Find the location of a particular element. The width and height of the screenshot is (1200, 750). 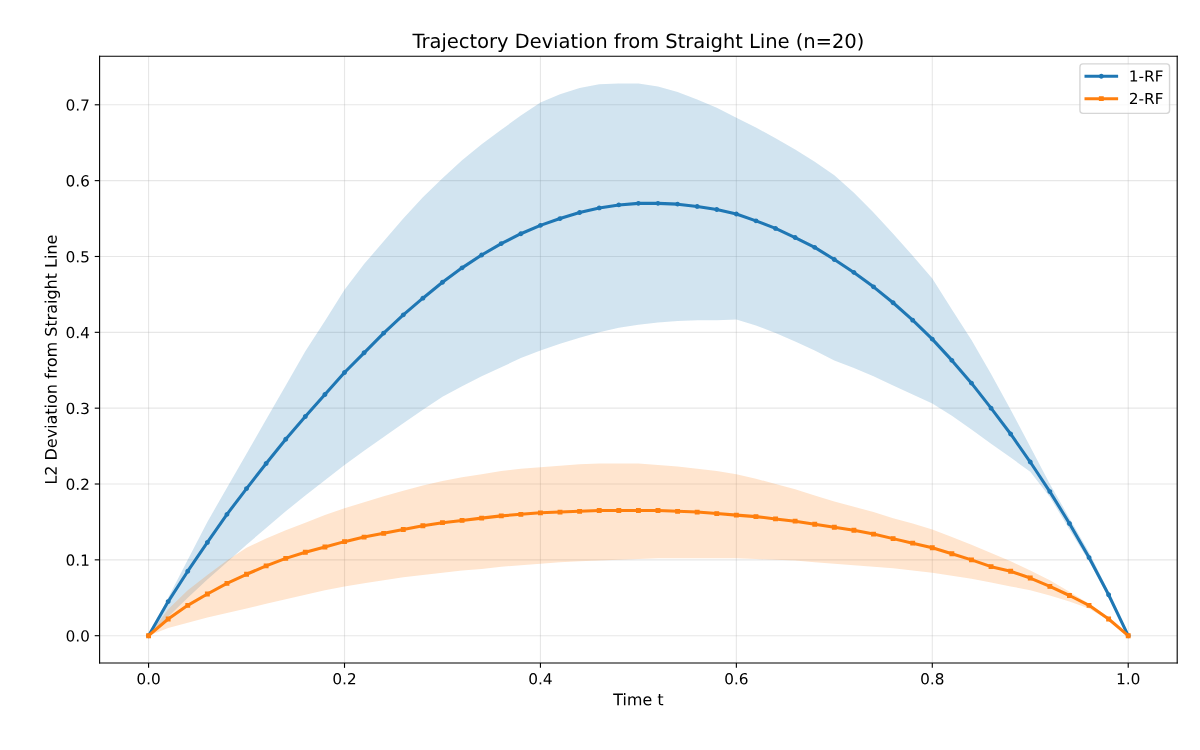

x-axis-title: Time t is located at coordinates (638, 699).